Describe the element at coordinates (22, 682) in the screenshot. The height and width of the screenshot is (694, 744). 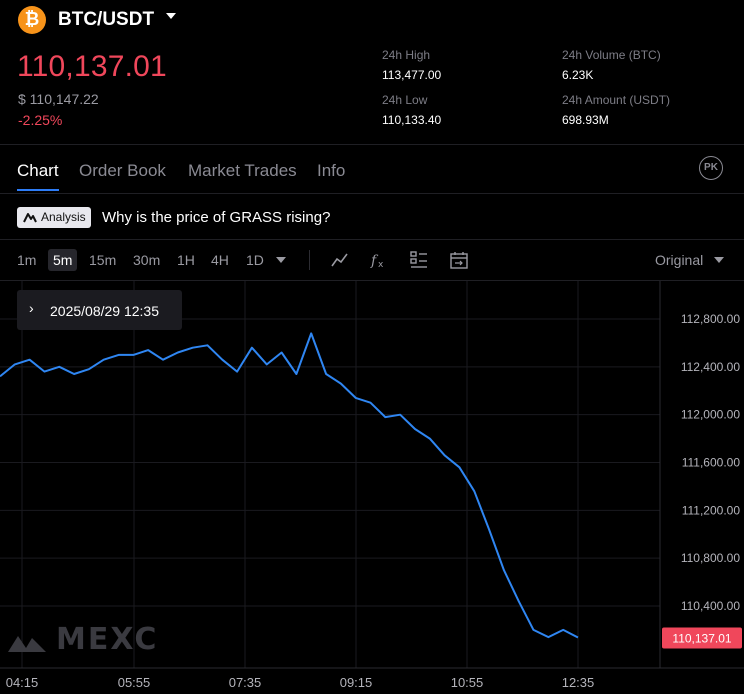
I see `x-tick-label: 04:15` at that location.